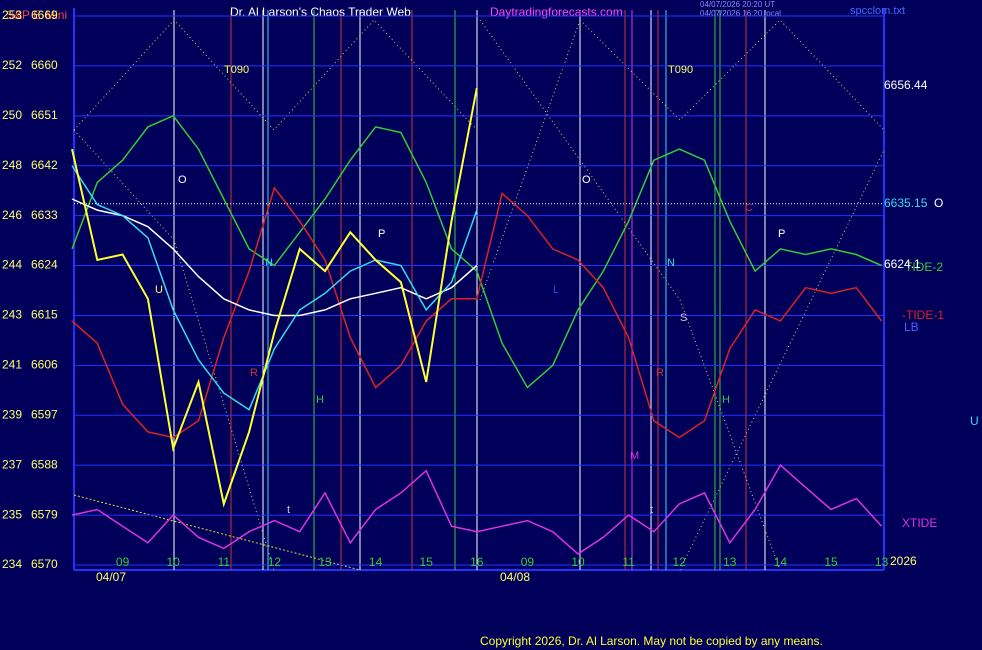  What do you see at coordinates (911, 327) in the screenshot?
I see `legend-label: LB` at bounding box center [911, 327].